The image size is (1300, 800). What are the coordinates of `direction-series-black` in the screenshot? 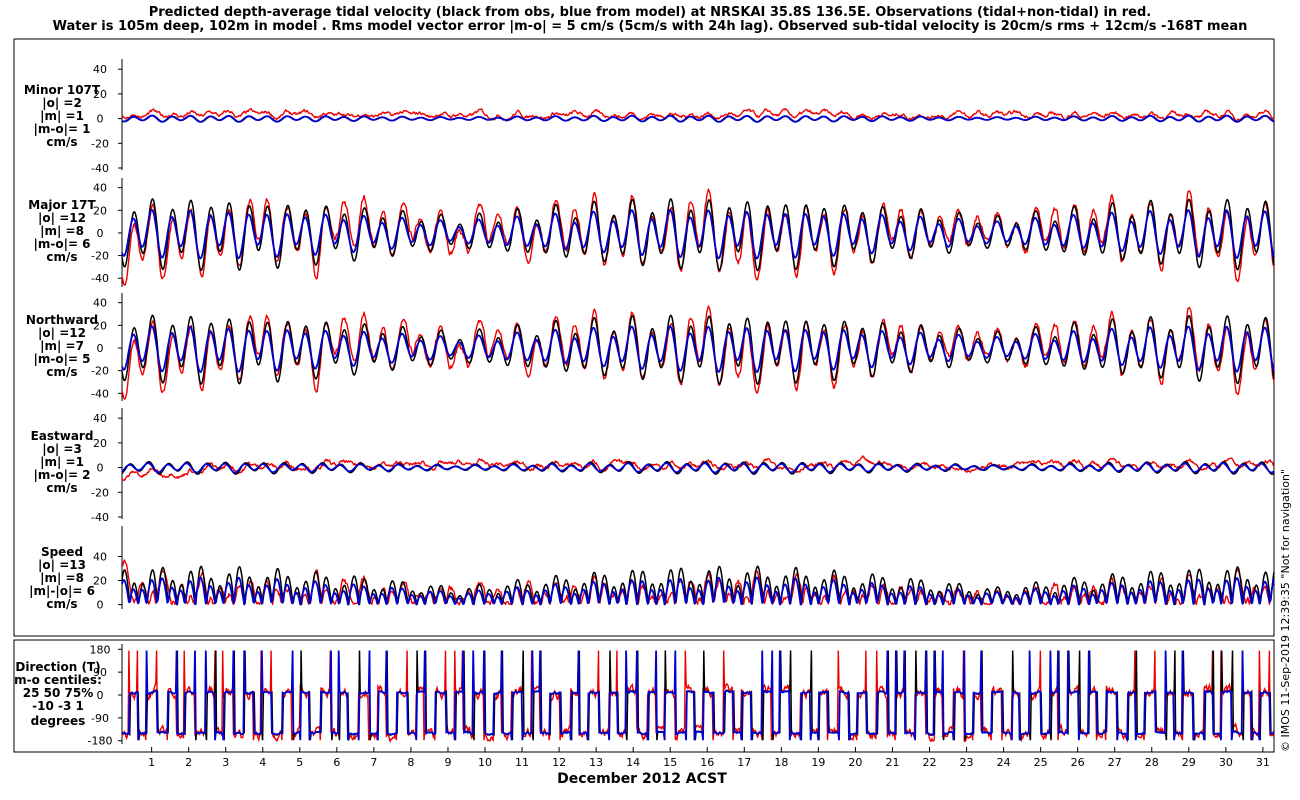 It's located at (698, 695).